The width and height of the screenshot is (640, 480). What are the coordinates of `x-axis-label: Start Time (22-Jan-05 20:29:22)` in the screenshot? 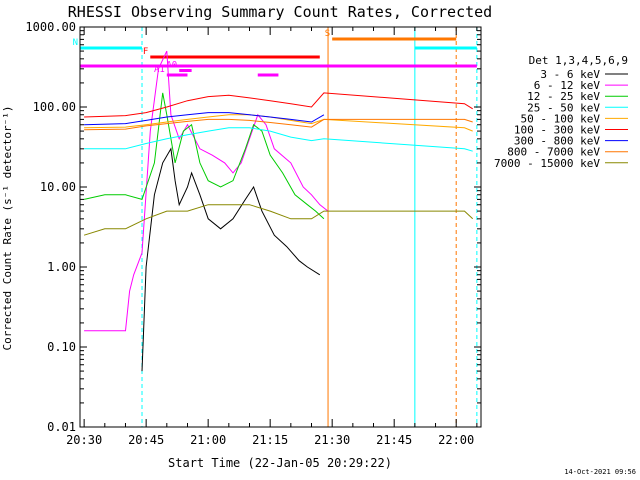 It's located at (280, 463).